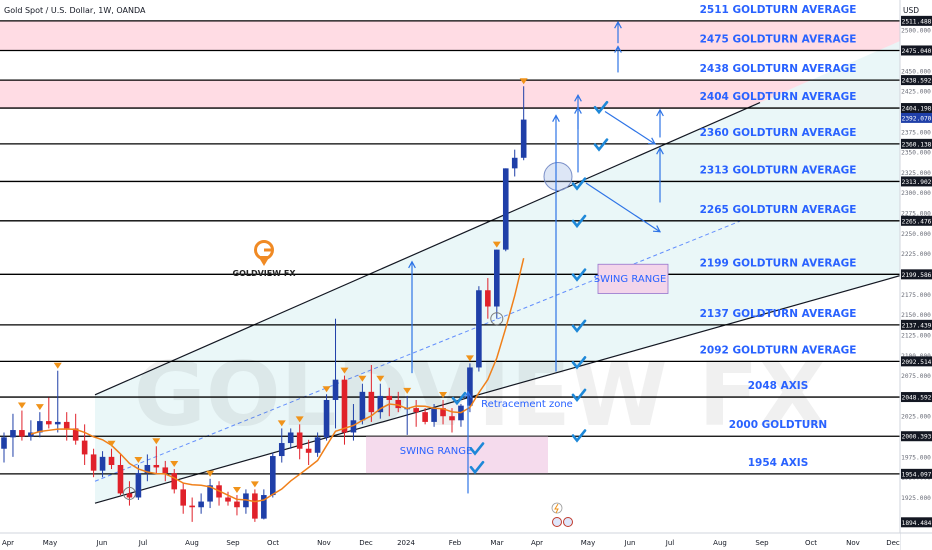 This screenshot has height=550, width=932. What do you see at coordinates (778, 39) in the screenshot?
I see `level-label: 2475 GOLDTURN AVERAGE` at bounding box center [778, 39].